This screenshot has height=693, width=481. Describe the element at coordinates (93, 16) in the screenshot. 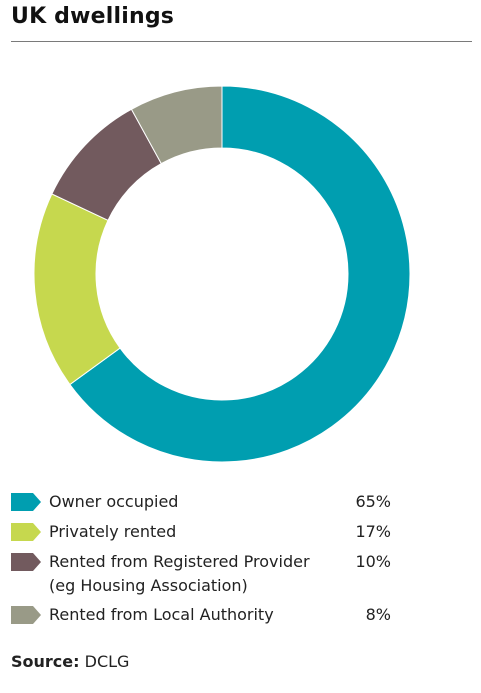

I see `chart-title: UK dwellings` at that location.